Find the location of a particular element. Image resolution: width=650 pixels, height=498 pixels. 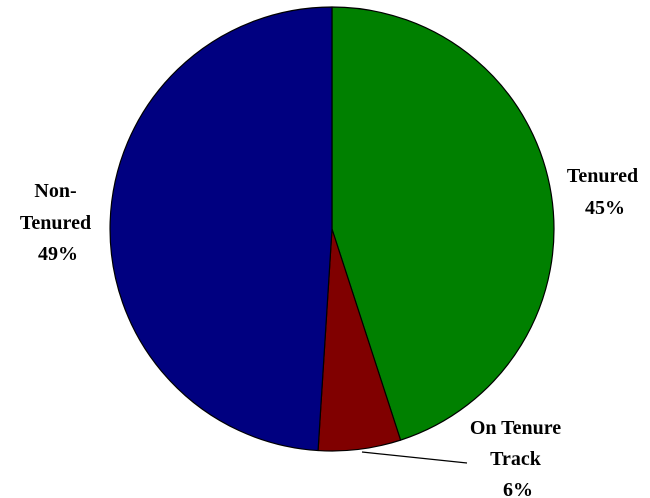

non-tenured-label: Non- Tenured 49% is located at coordinates (58, 222).